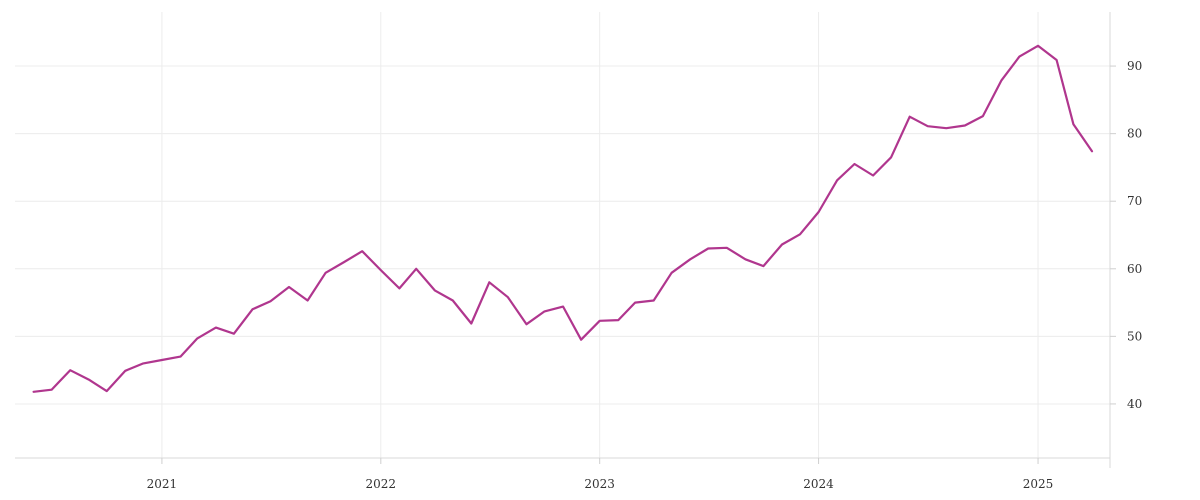 The height and width of the screenshot is (500, 1200). Describe the element at coordinates (1134, 66) in the screenshot. I see `y-tick-label: 90` at that location.